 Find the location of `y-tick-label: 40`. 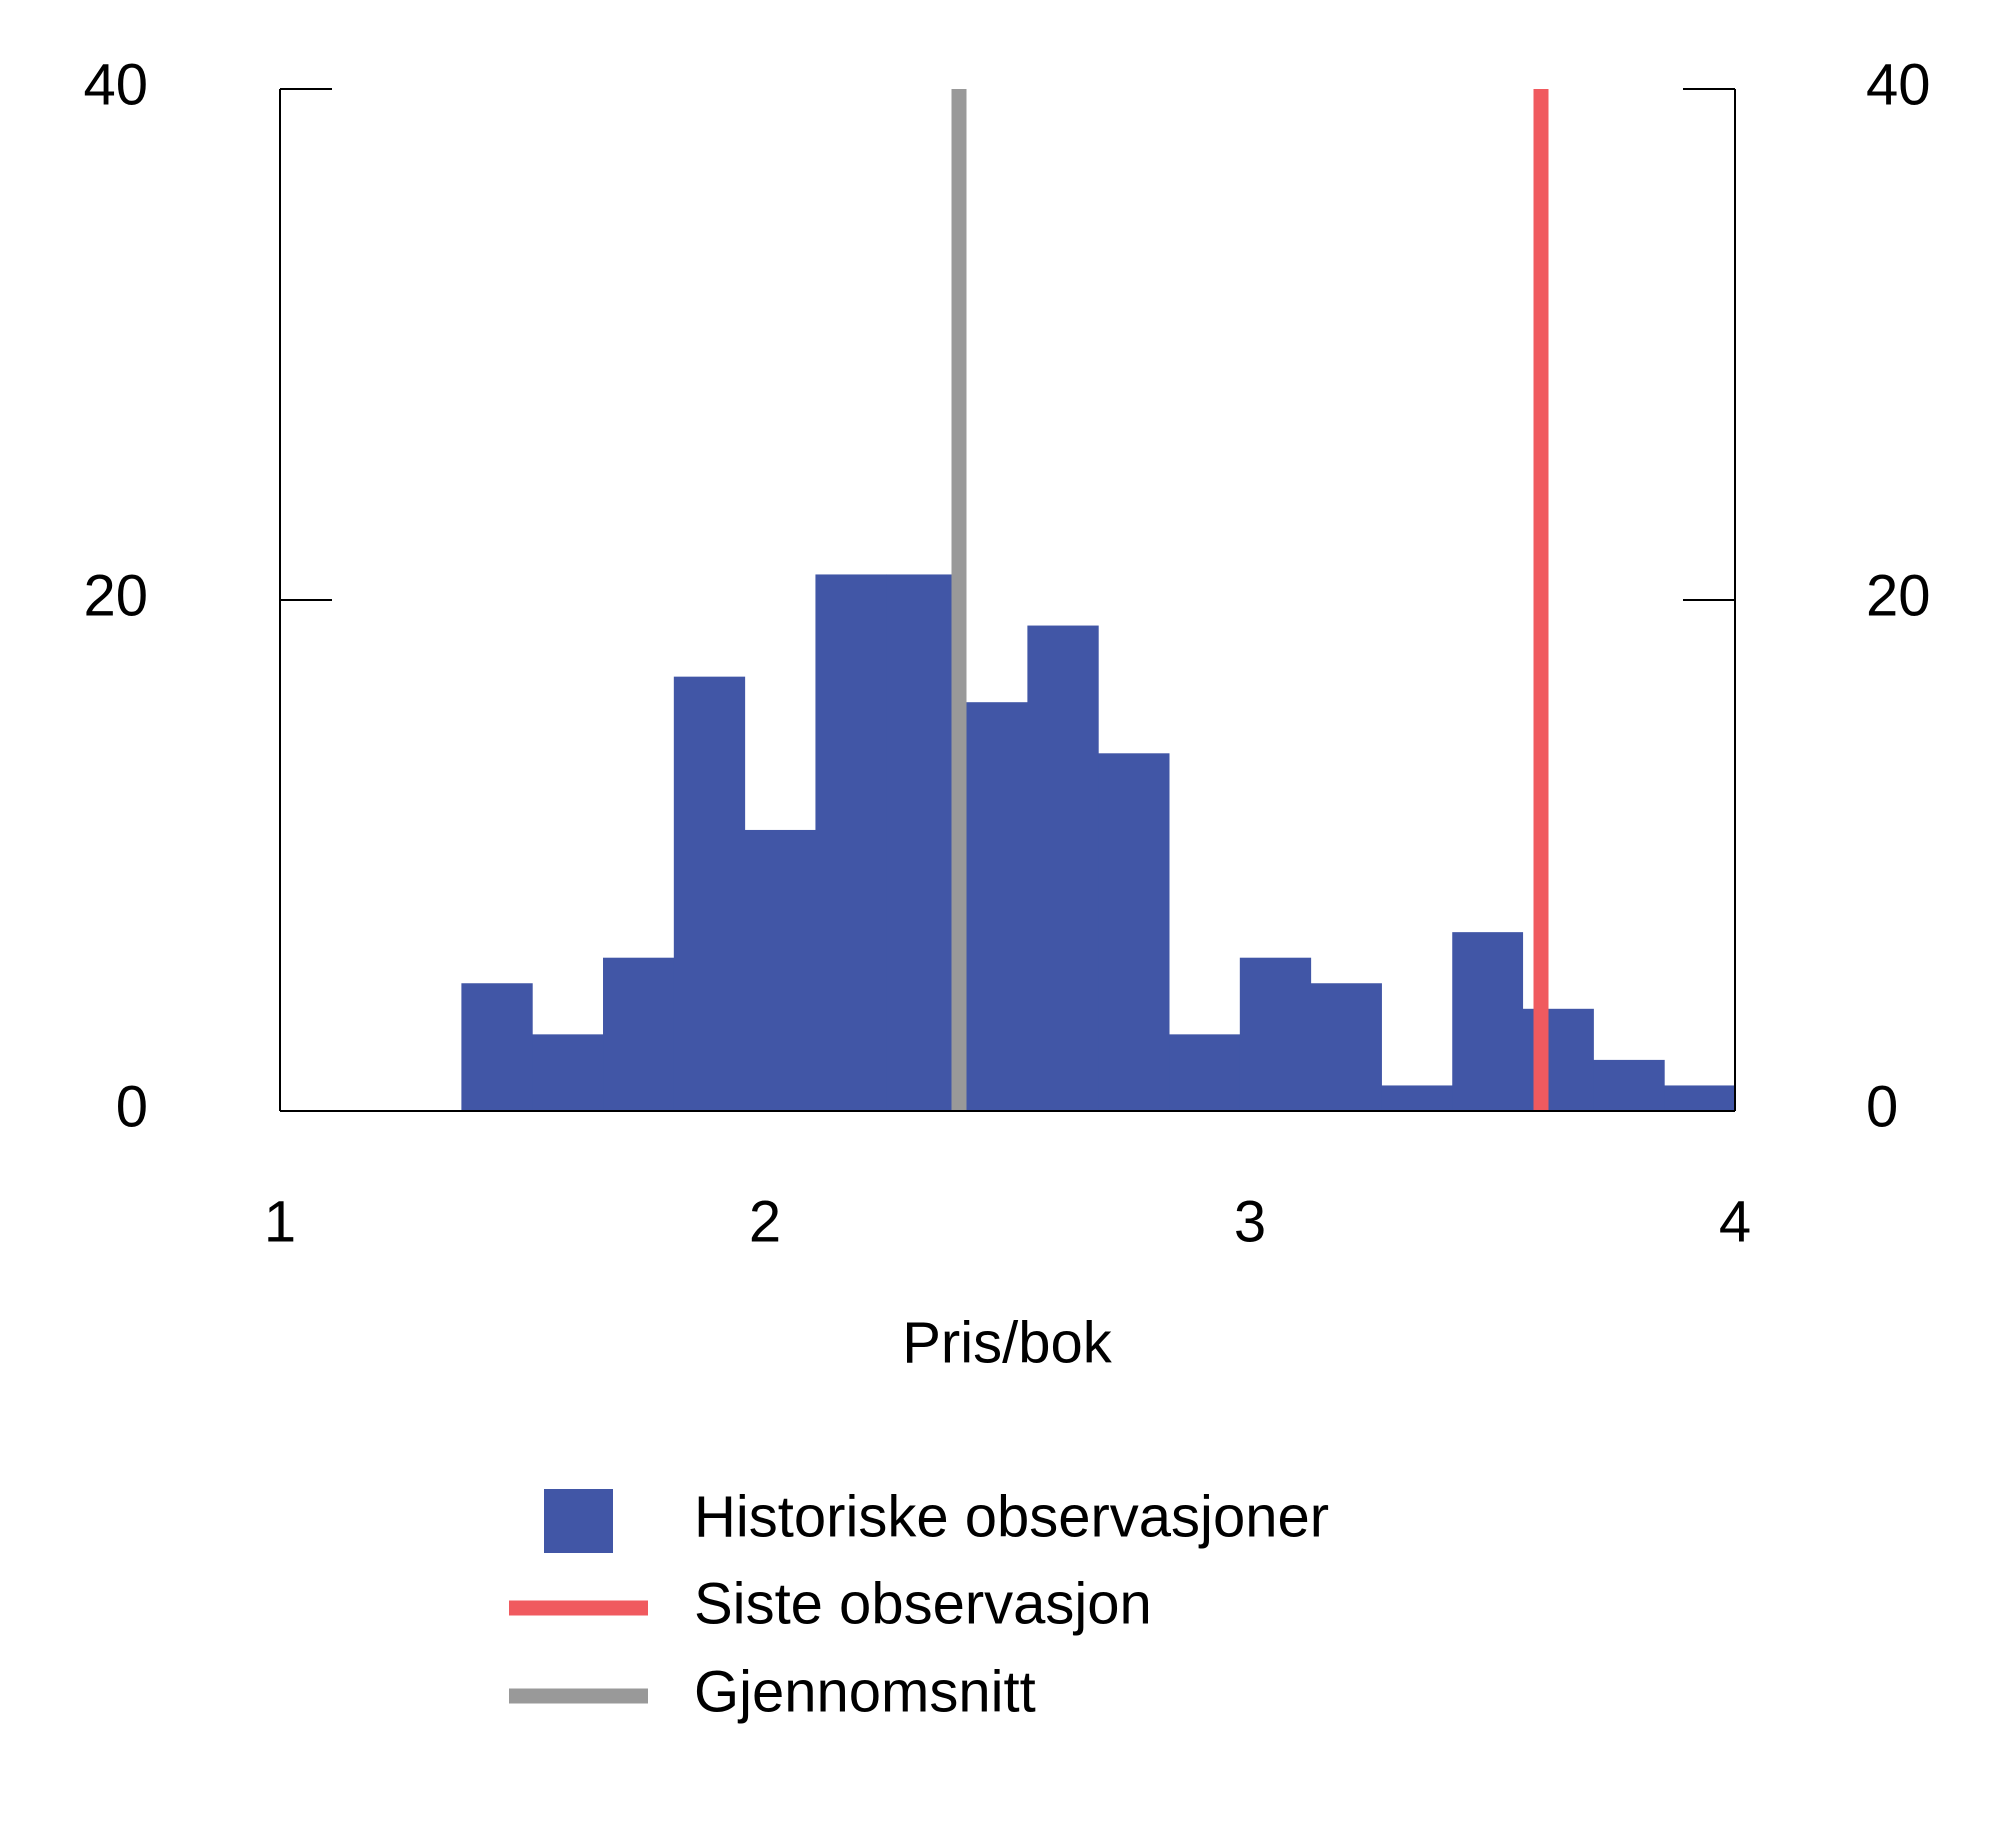

y-tick-label: 40 is located at coordinates (115, 84).